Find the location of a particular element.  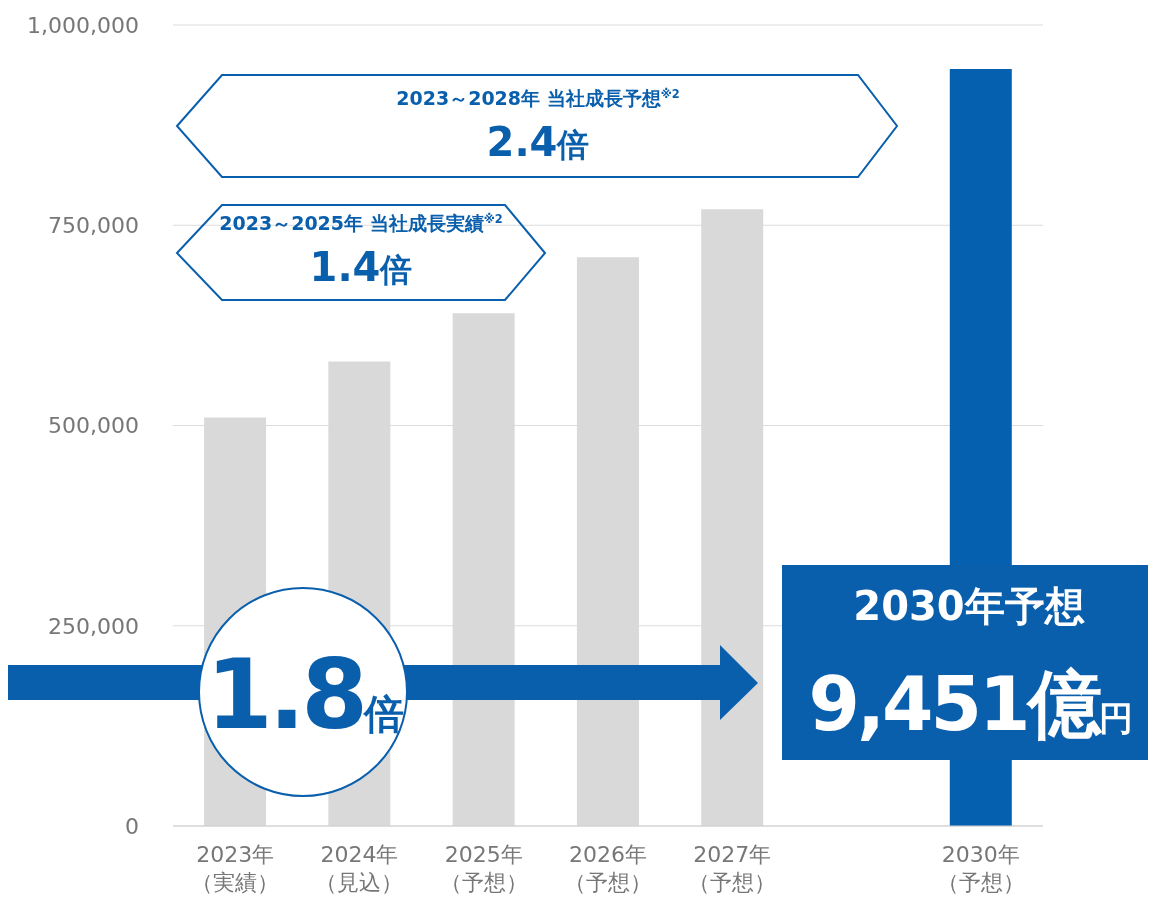

annotation: 1.4倍 is located at coordinates (361, 267).